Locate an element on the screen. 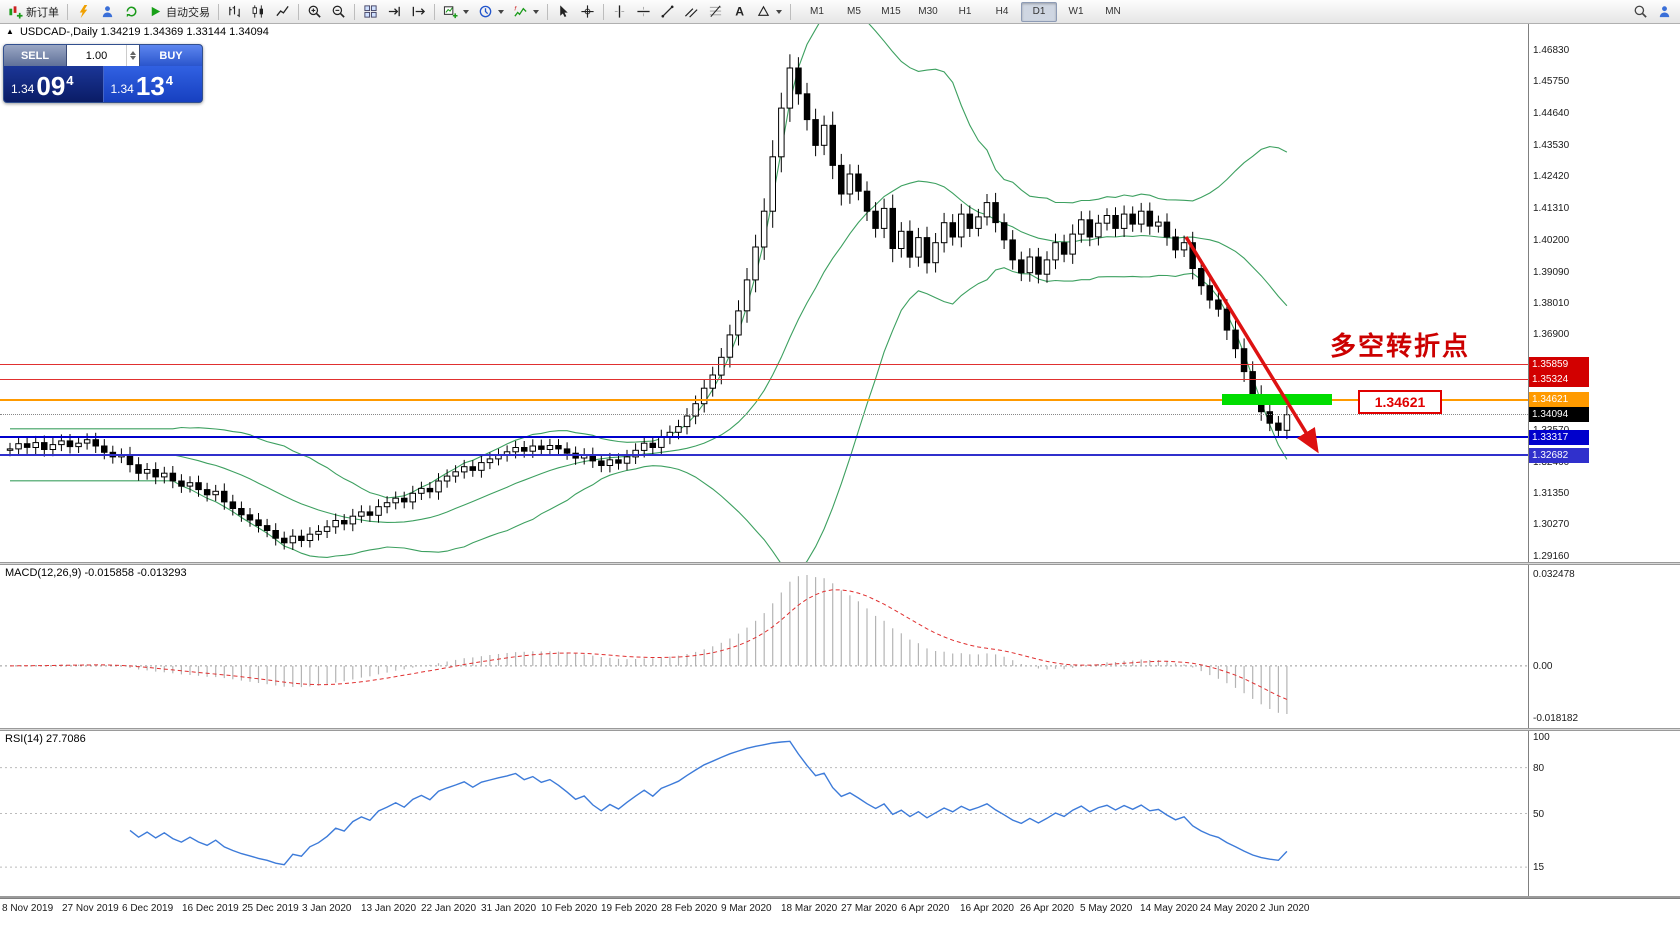 The height and width of the screenshot is (944, 1680). date-label: 24 May 2020 is located at coordinates (1229, 908).